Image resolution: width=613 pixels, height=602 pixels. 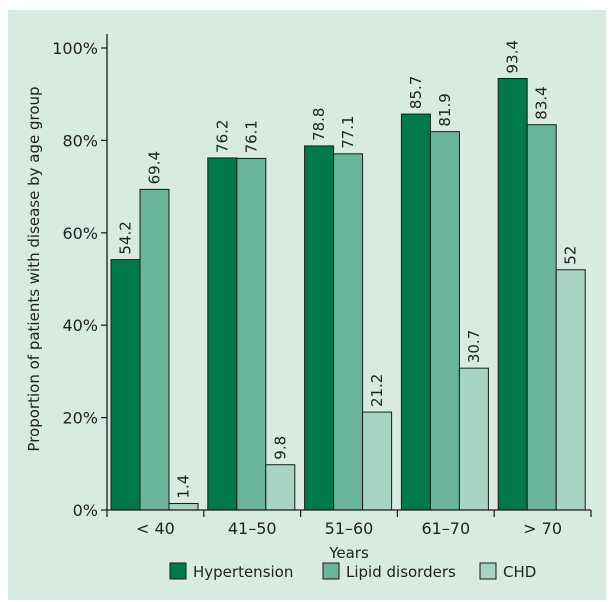 I want to click on legend-label-2: CHD, so click(x=519, y=572).